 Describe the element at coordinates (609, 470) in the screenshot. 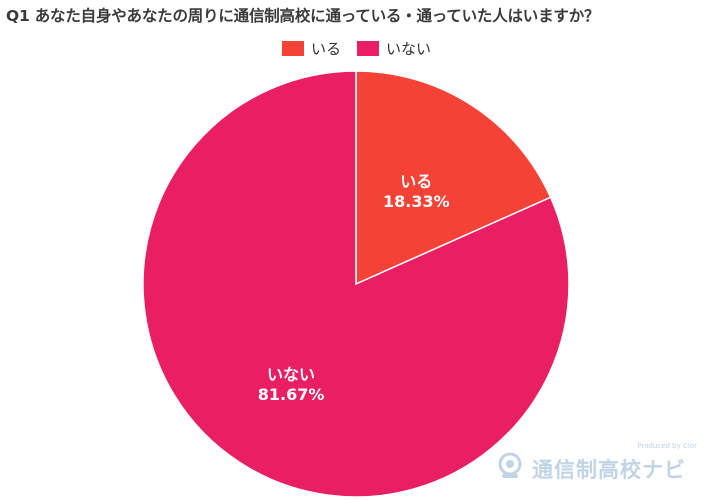

I see `brand-name: 通信制高校ナビ` at that location.